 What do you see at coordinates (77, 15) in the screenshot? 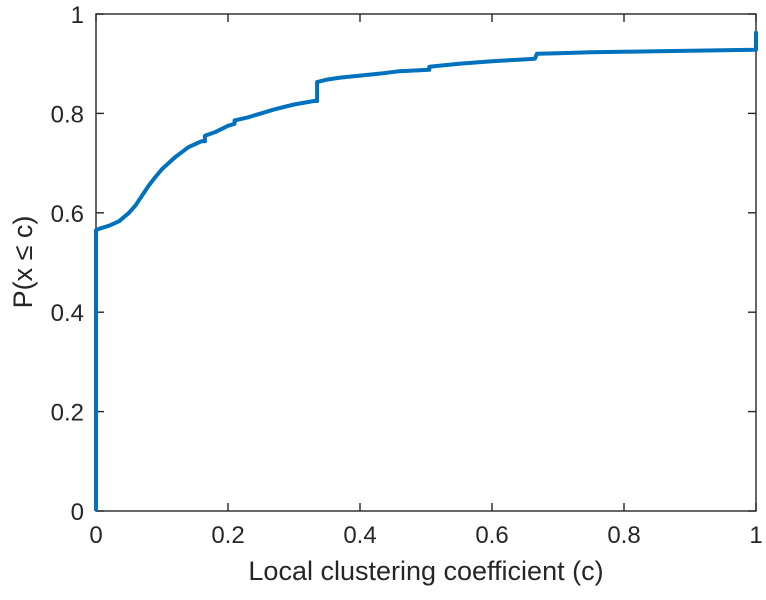
I see `y-tick-label: 1` at bounding box center [77, 15].